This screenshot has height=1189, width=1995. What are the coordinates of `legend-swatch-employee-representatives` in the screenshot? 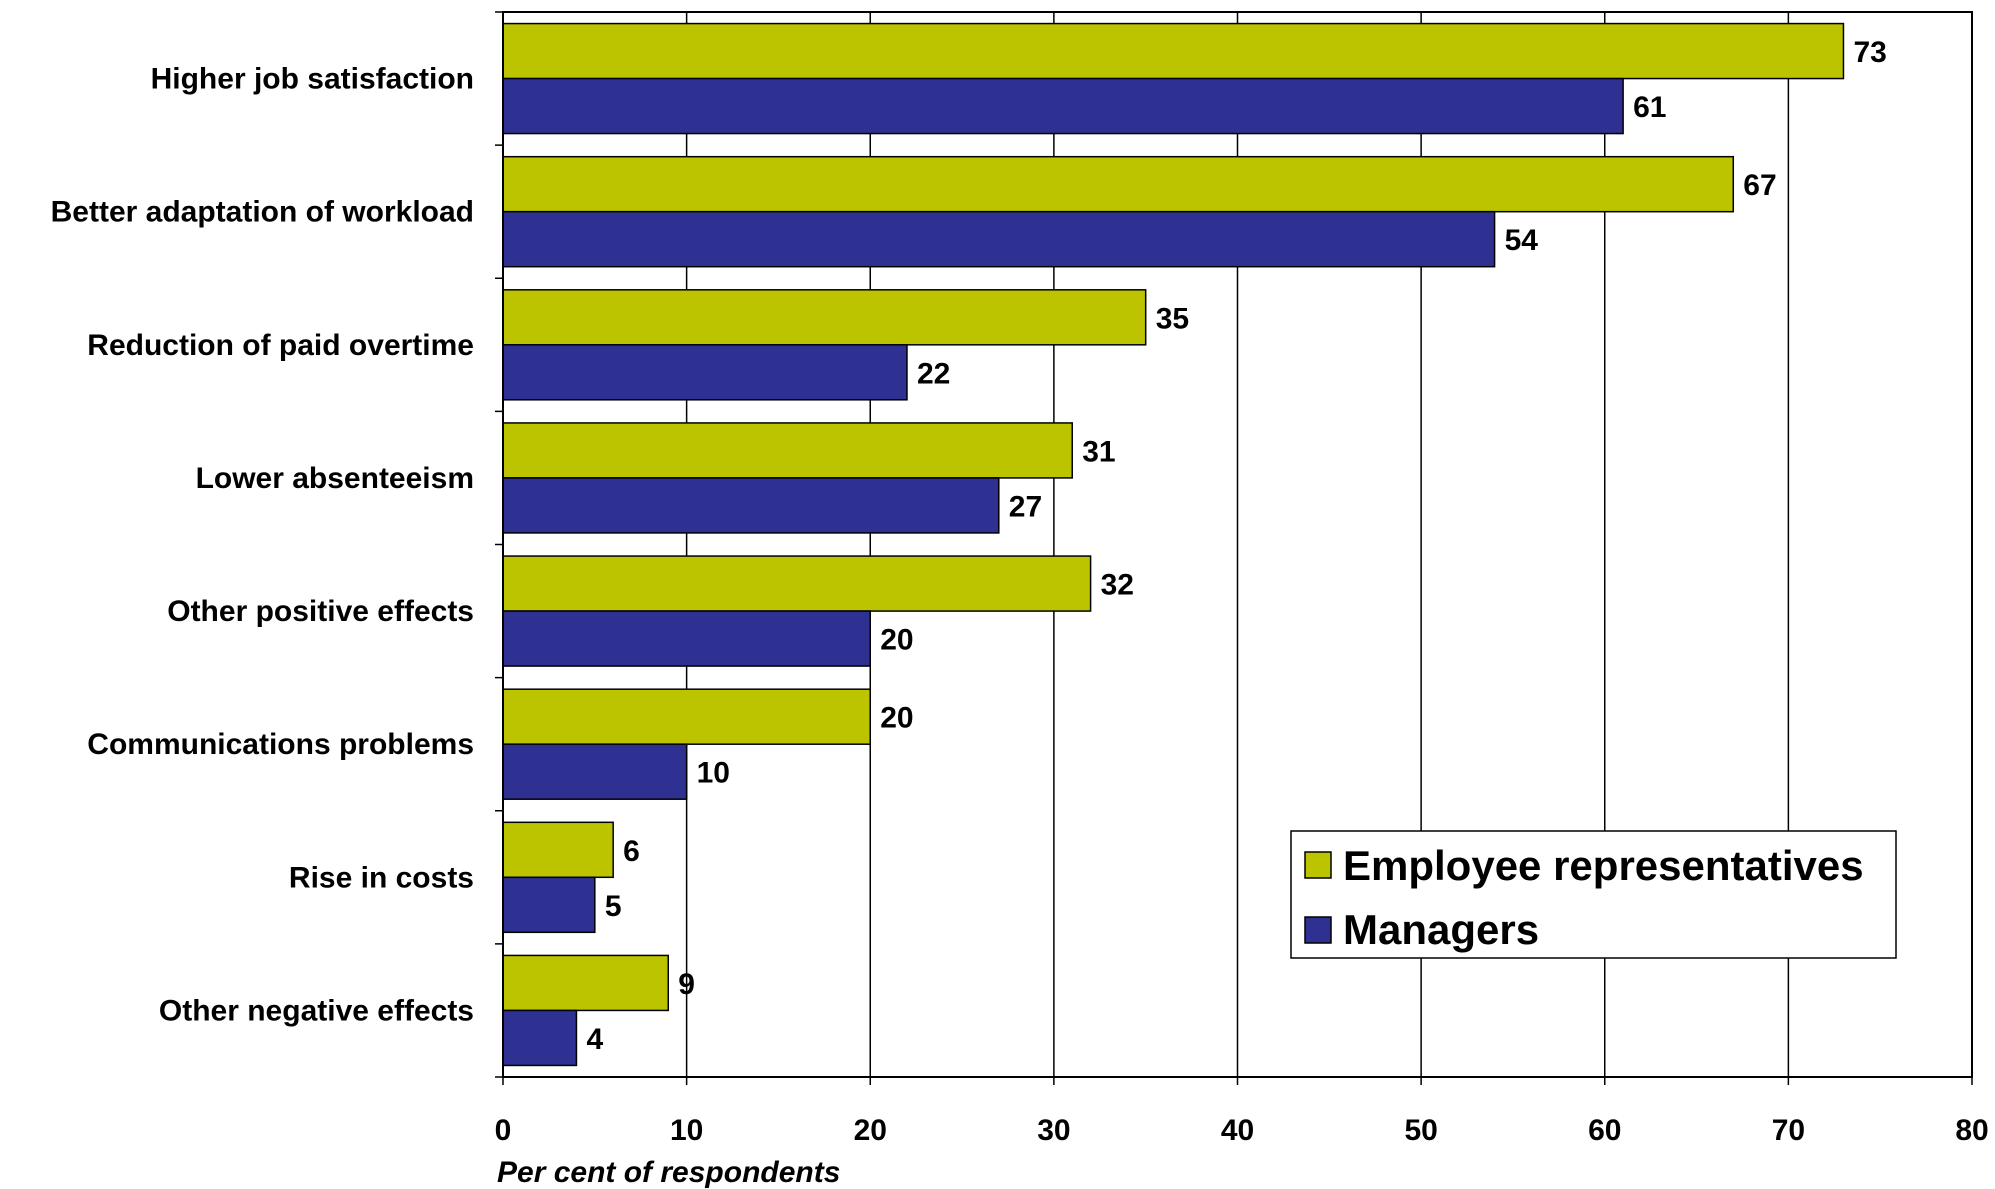 It's located at (1318, 865).